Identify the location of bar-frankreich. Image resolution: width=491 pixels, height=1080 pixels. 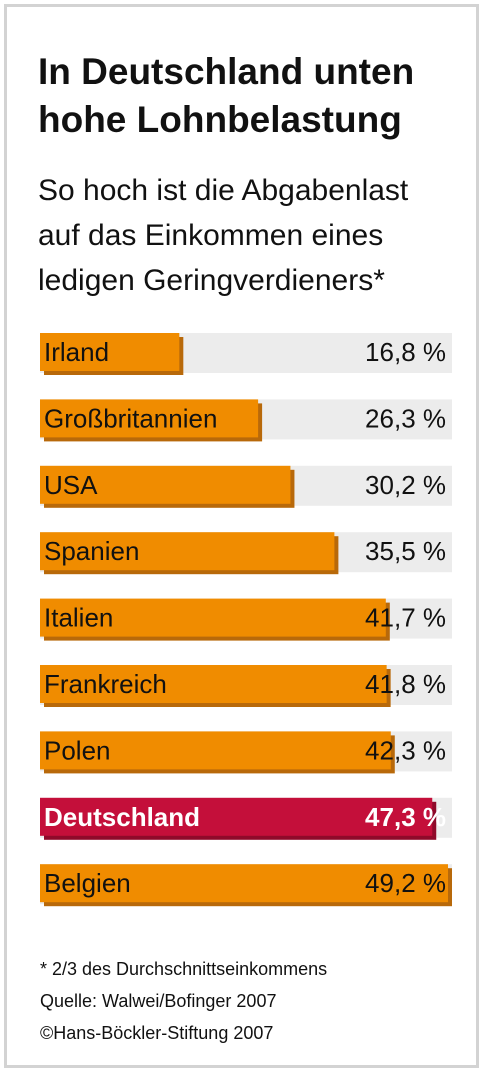
(213, 684).